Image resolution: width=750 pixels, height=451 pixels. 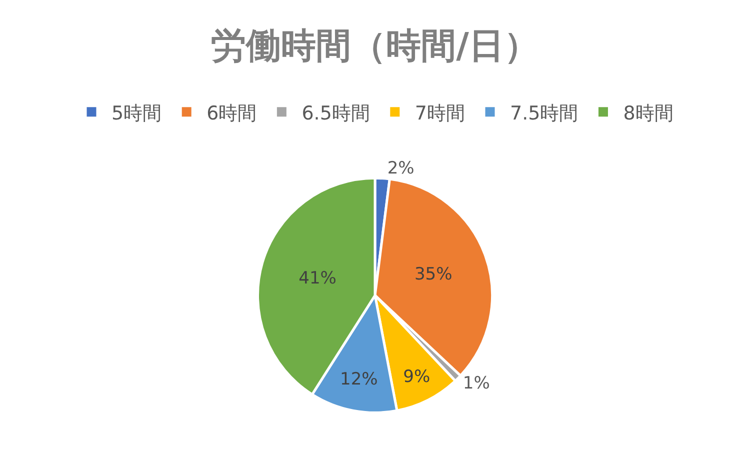 What do you see at coordinates (439, 113) in the screenshot?
I see `legend-label: 7時間` at bounding box center [439, 113].